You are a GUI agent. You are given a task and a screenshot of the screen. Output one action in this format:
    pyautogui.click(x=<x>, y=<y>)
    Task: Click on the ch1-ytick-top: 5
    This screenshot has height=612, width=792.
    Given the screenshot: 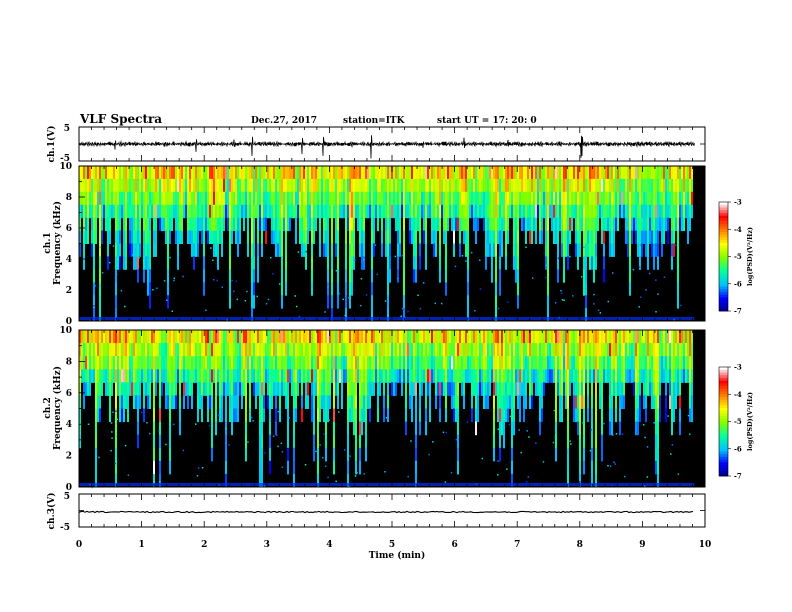 What is the action you would take?
    pyautogui.click(x=67, y=129)
    